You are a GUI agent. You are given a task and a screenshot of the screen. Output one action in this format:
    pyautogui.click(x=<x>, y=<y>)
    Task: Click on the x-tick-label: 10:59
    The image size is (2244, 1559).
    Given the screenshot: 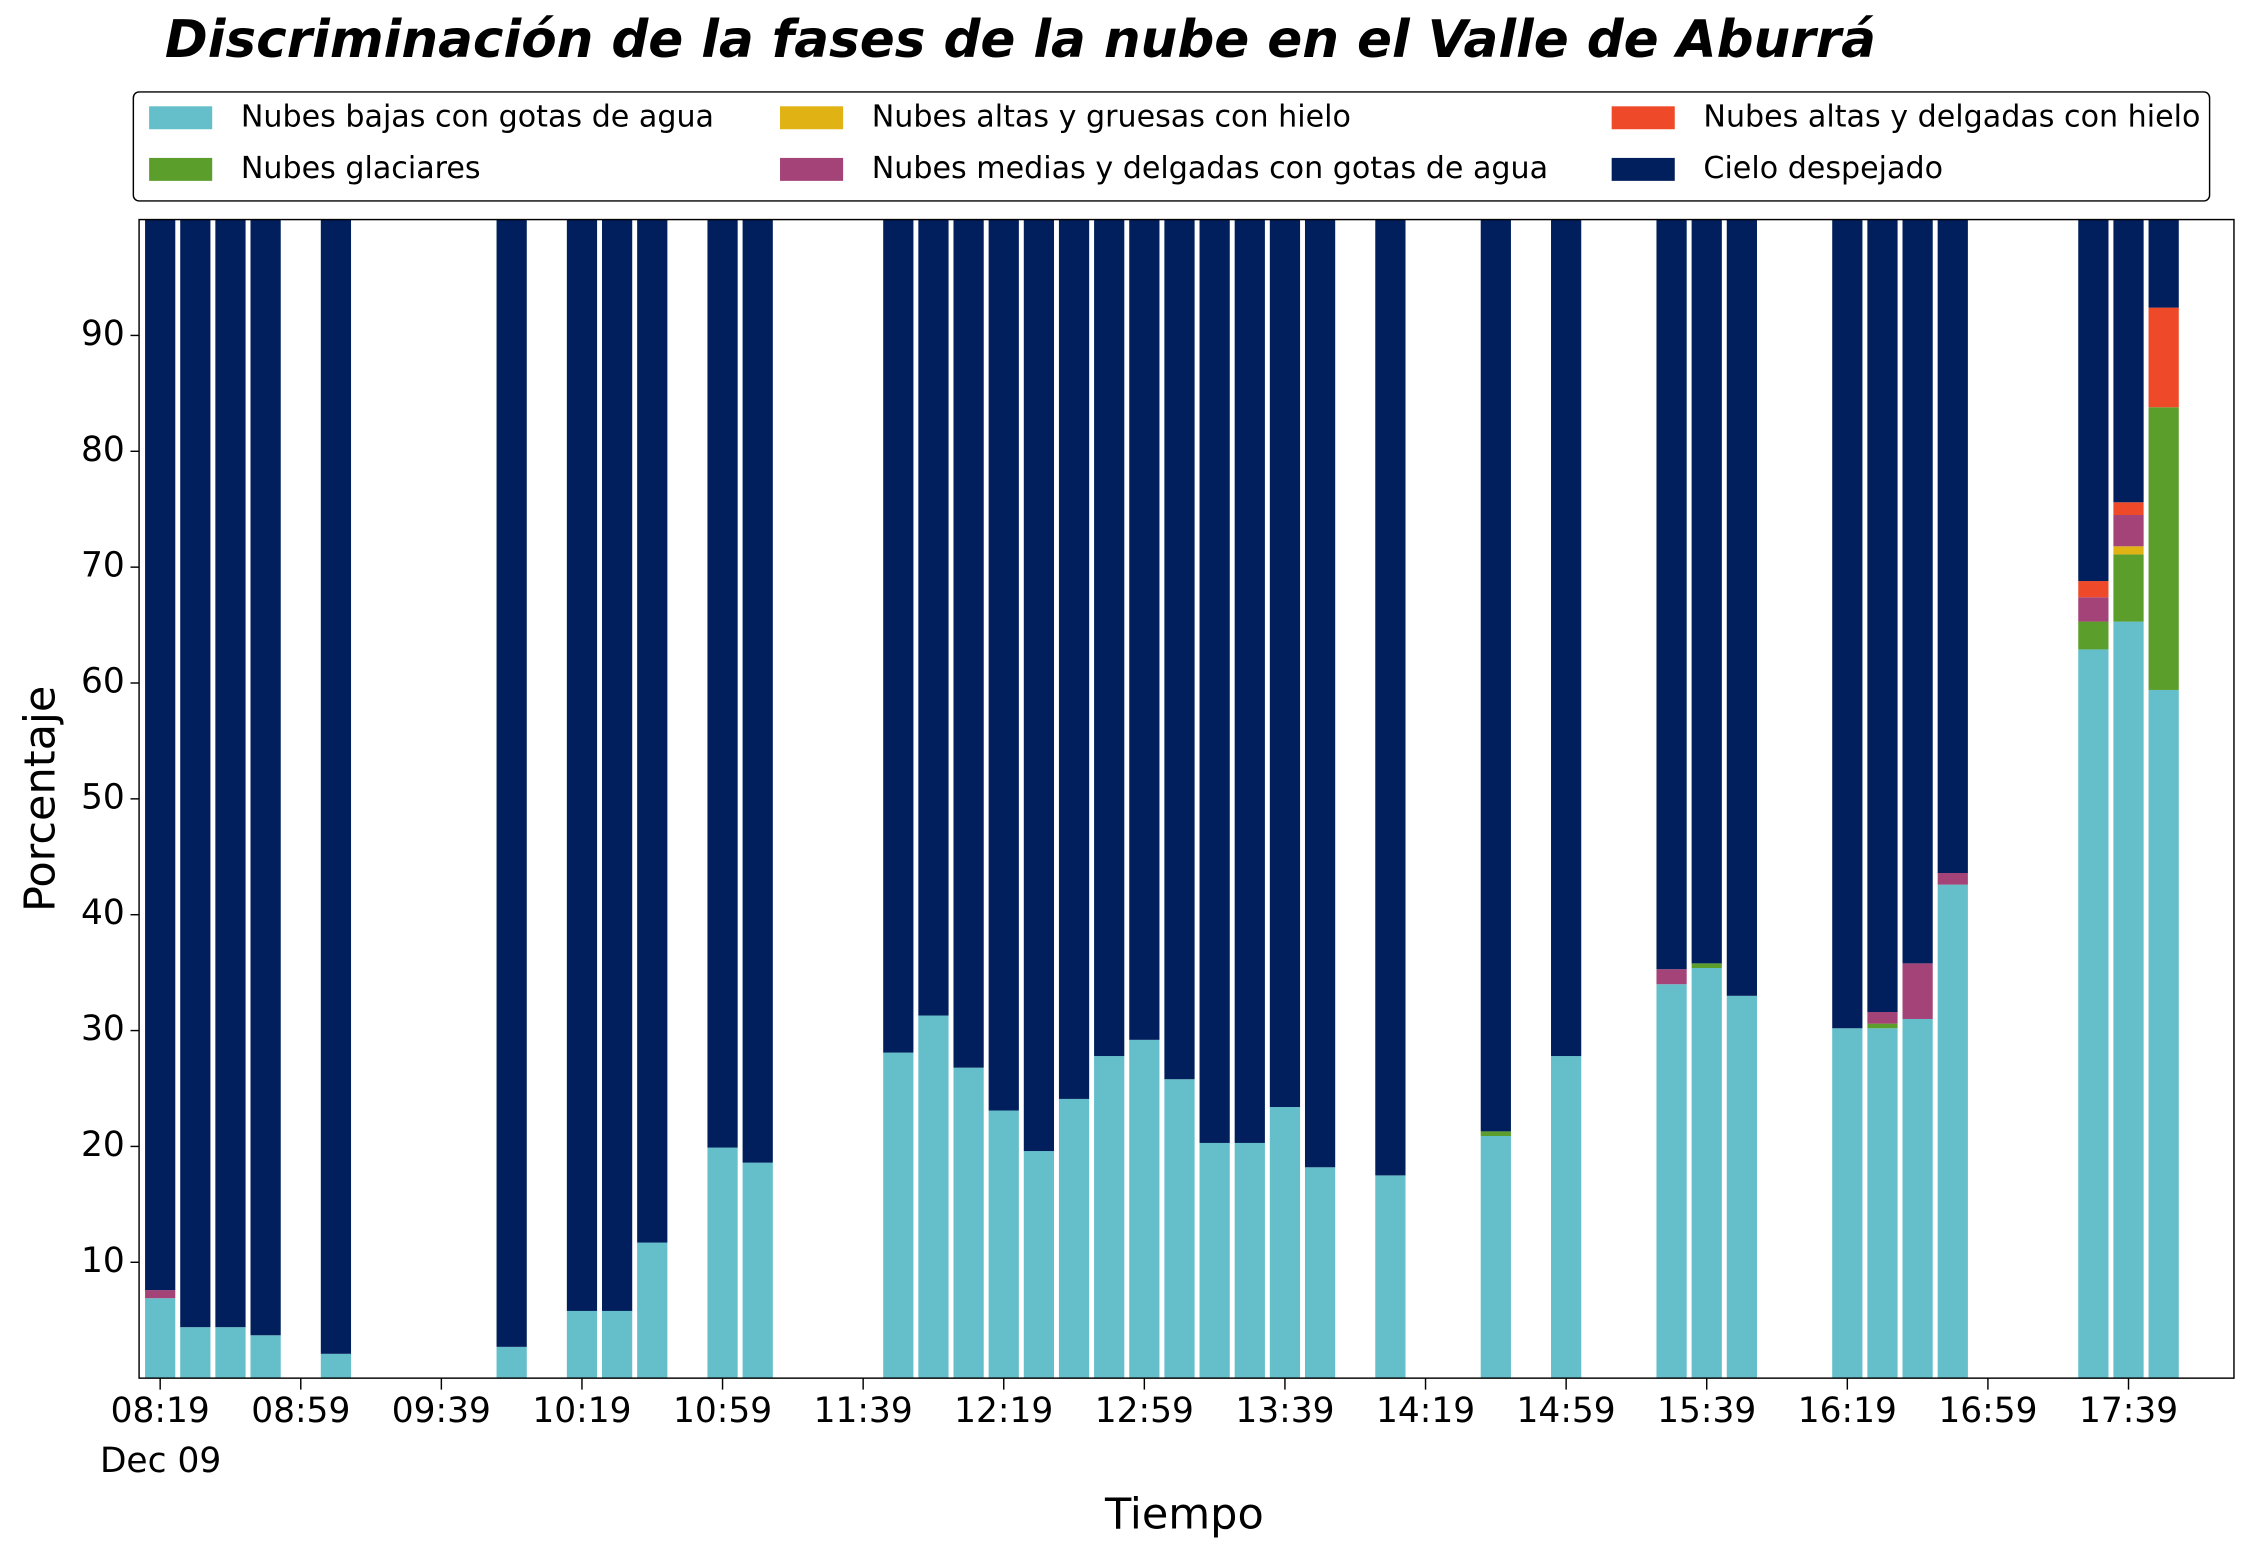 What is the action you would take?
    pyautogui.click(x=722, y=1411)
    